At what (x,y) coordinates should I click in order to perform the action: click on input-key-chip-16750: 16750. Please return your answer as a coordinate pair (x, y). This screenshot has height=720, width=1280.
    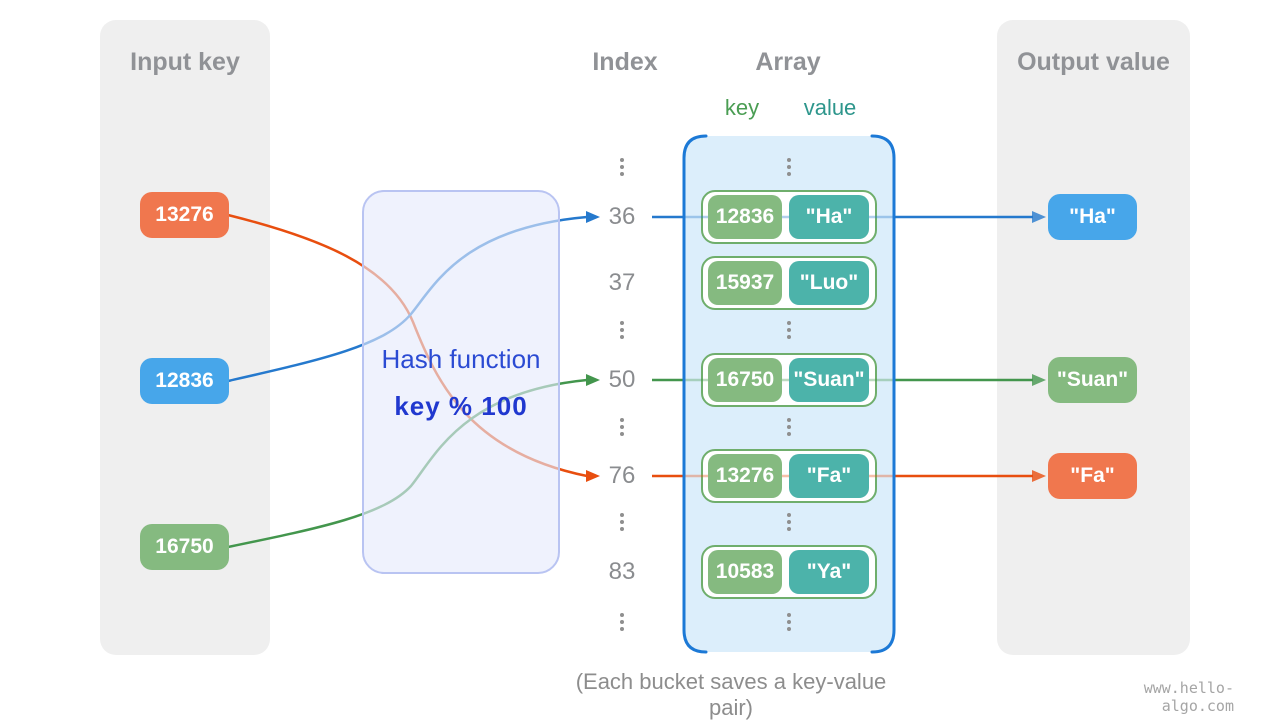
    Looking at the image, I should click on (184, 547).